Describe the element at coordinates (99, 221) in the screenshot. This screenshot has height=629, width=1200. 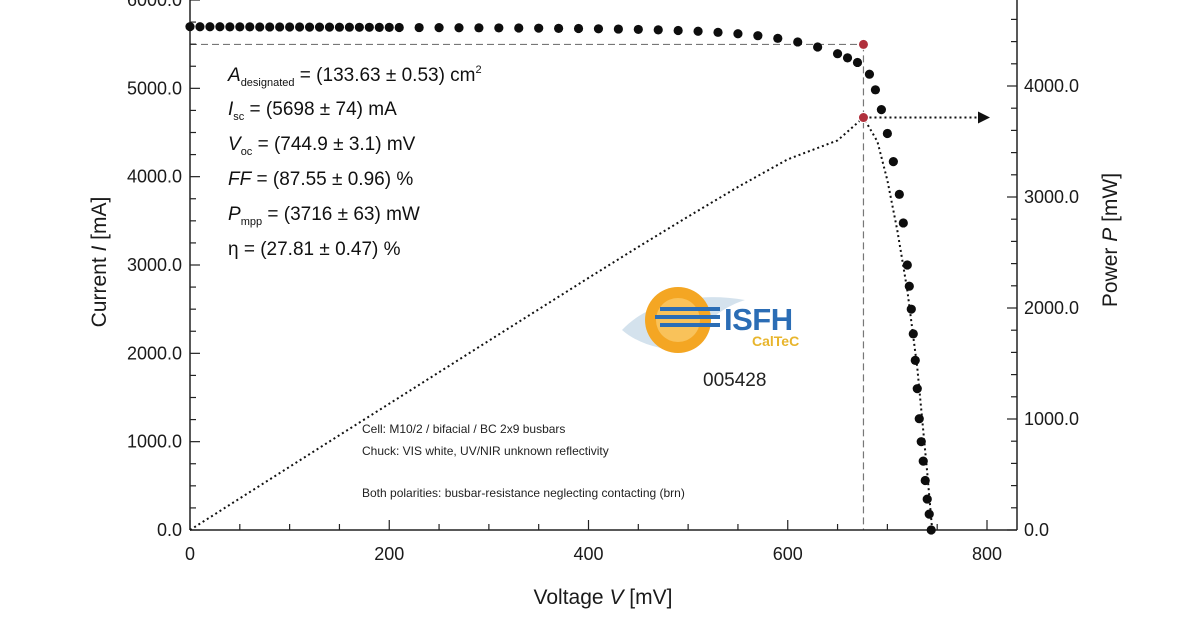
I see `y-axis-label-unit: [mA]` at that location.